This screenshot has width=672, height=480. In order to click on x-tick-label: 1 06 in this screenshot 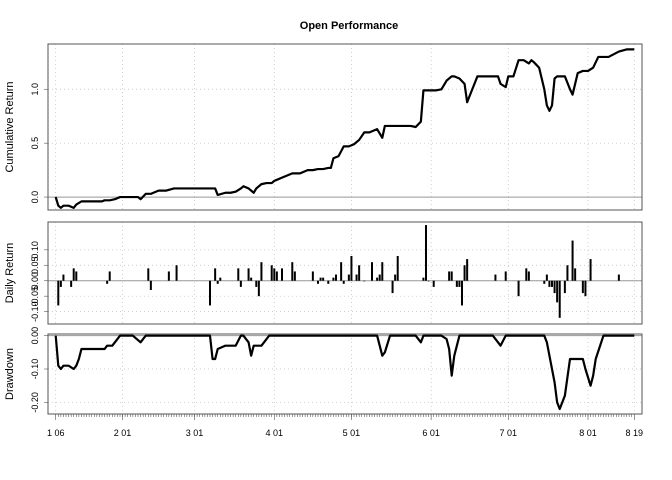, I will do `click(56, 433)`.